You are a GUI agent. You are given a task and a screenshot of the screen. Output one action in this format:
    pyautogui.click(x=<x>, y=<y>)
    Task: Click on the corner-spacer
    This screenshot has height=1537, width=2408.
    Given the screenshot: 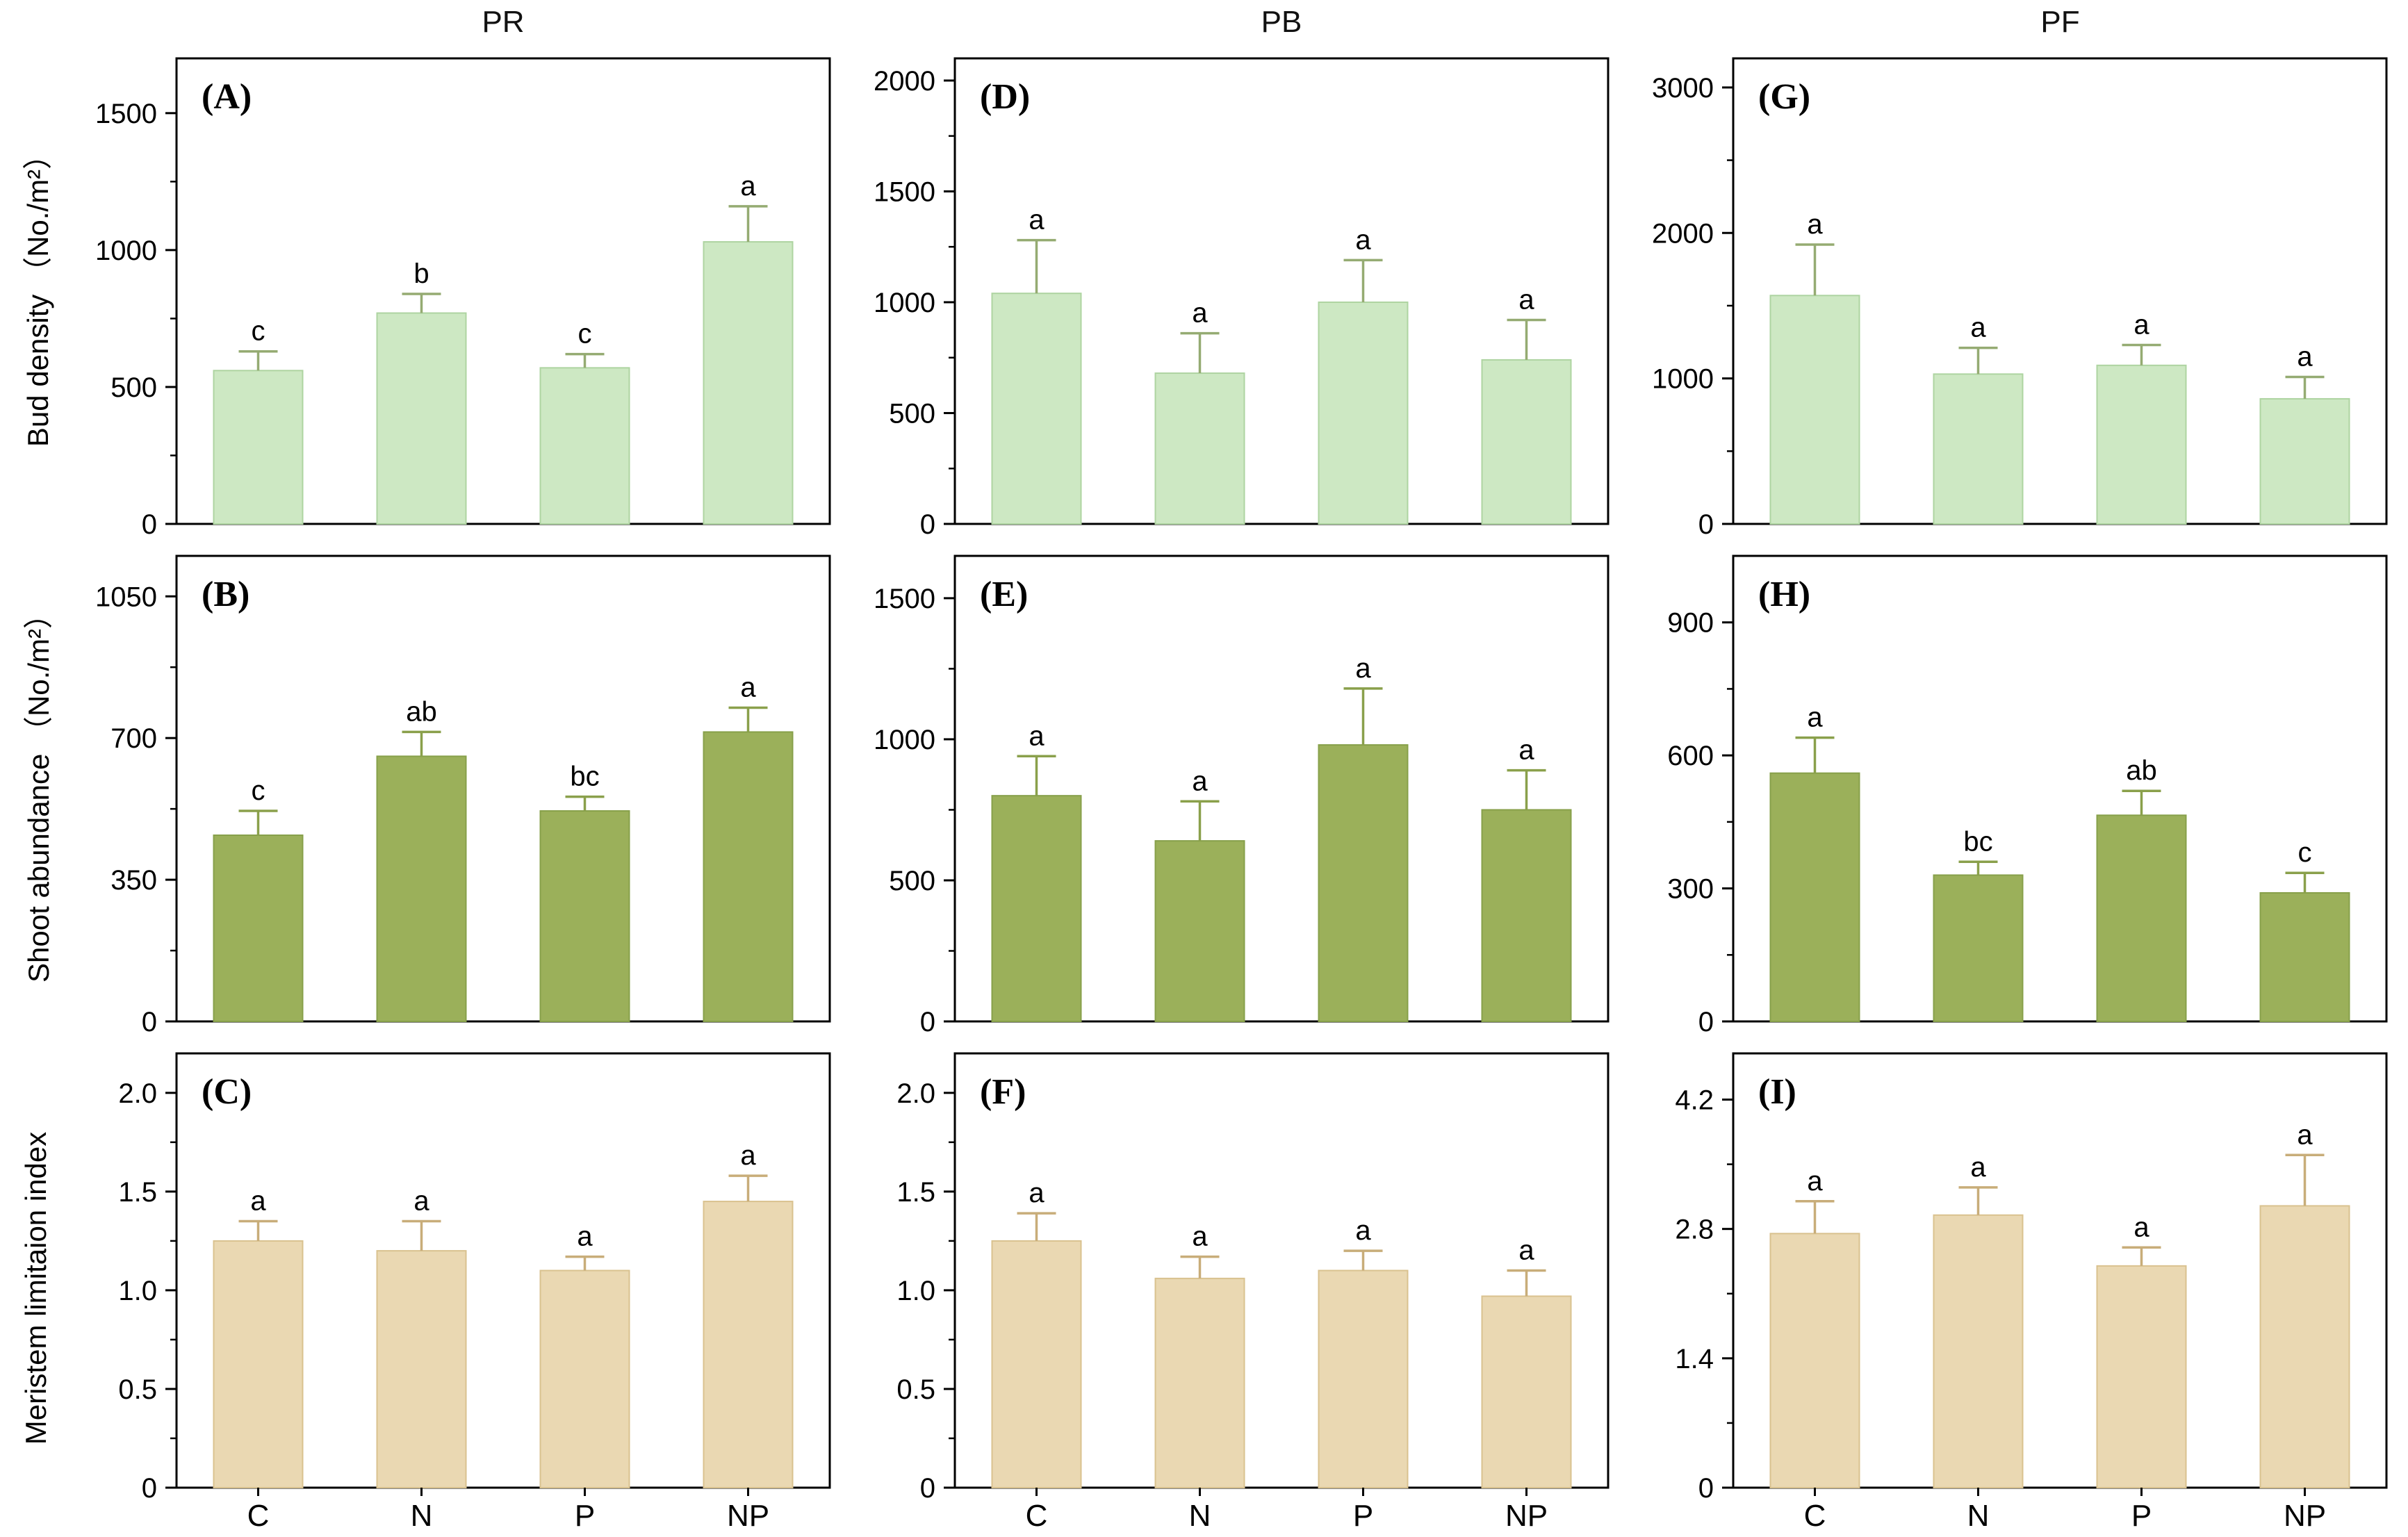 What is the action you would take?
    pyautogui.click(x=36, y=22)
    